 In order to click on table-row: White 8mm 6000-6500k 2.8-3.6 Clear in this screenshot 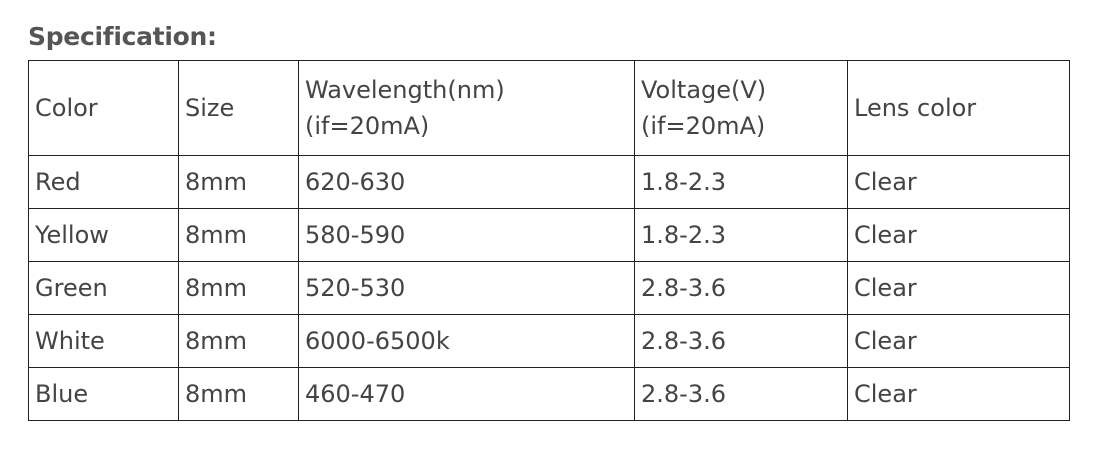, I will do `click(549, 341)`.